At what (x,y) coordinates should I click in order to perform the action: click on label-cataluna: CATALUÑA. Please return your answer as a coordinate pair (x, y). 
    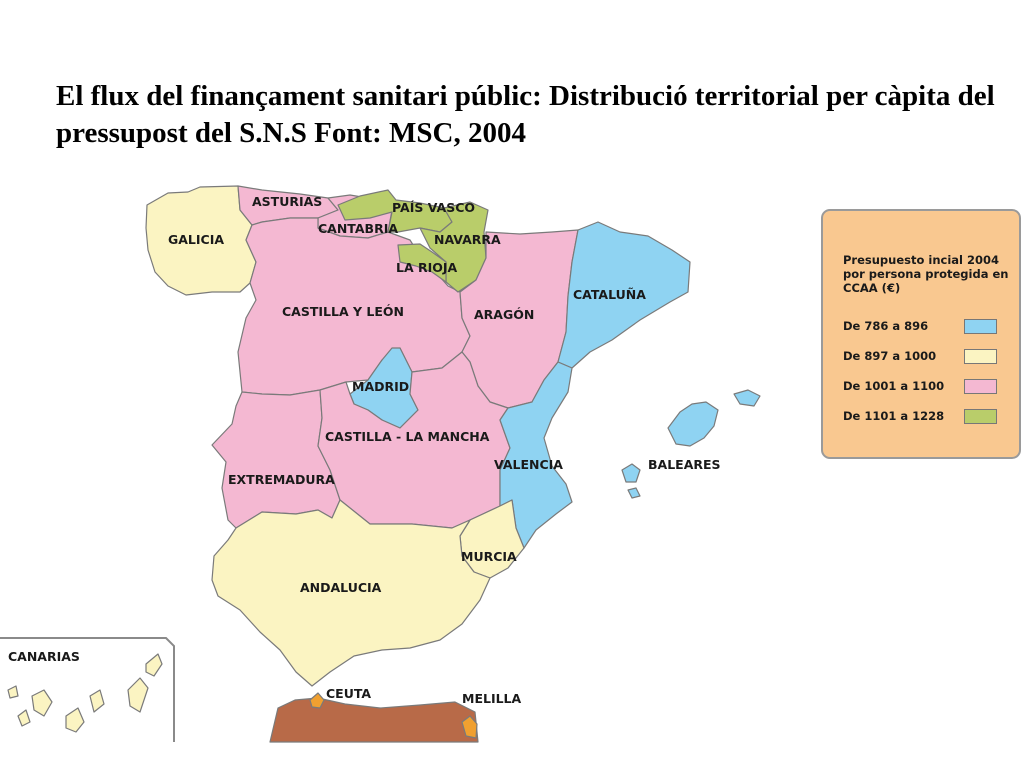
    Looking at the image, I should click on (609, 294).